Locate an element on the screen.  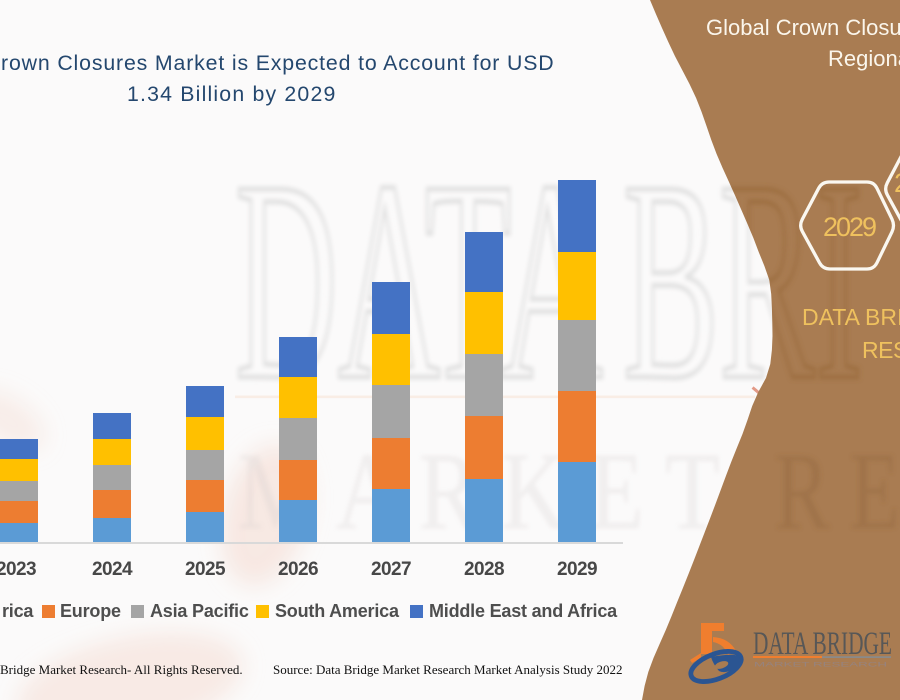
svg-text: BRI is located at coordinates (743, 281).